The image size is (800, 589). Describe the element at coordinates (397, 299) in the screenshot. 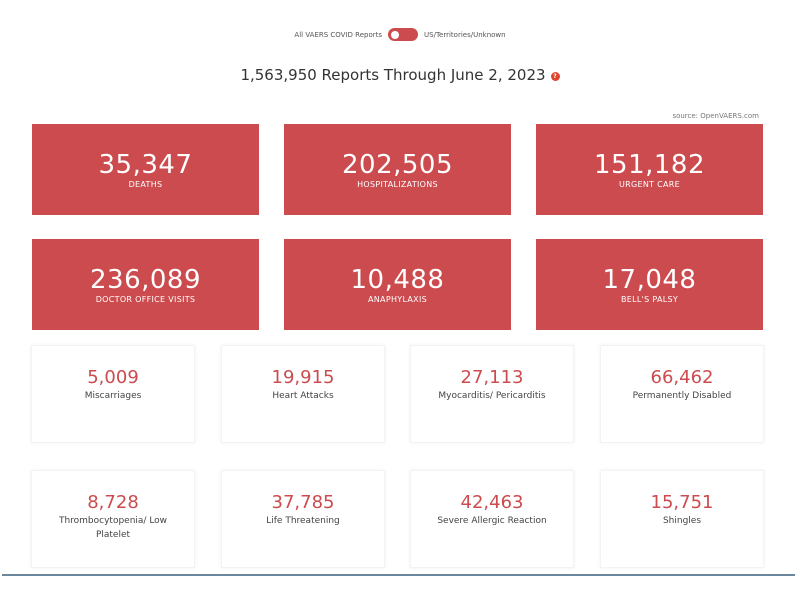

I see `stat-label: ANAPHYLAXIS` at that location.